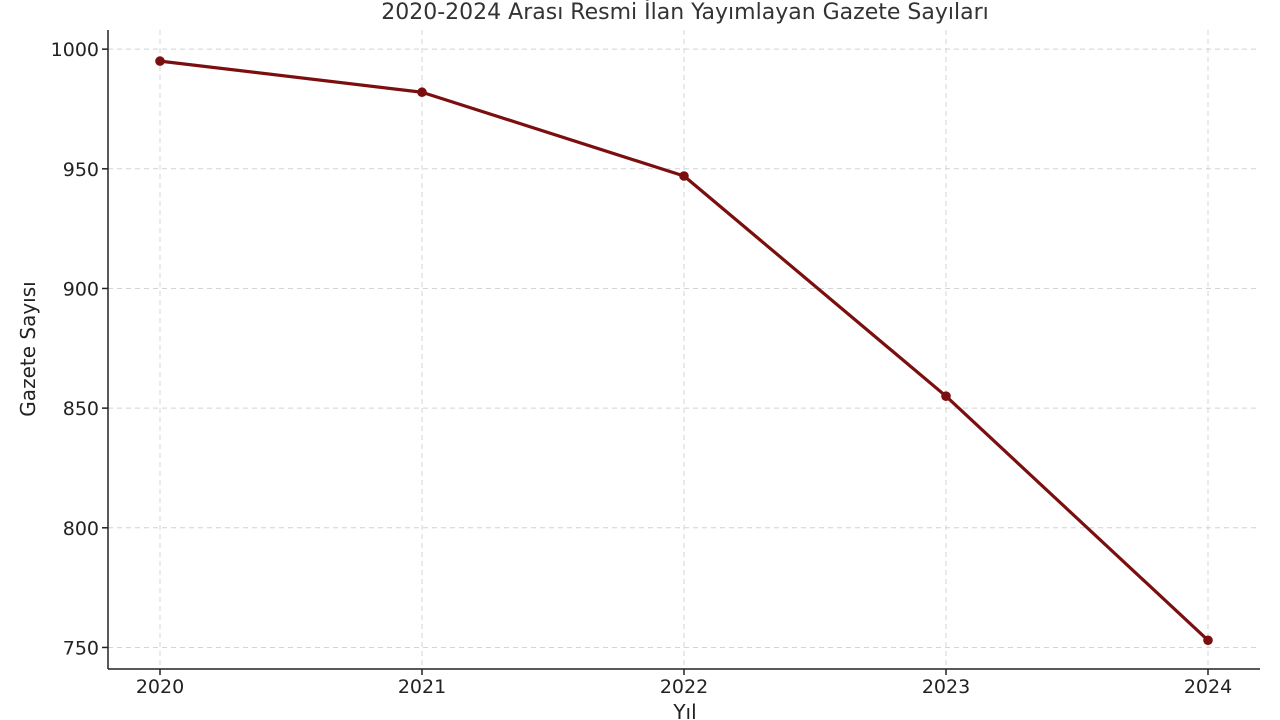 The width and height of the screenshot is (1280, 720). What do you see at coordinates (684, 710) in the screenshot?
I see `x-axis-title: Yıl` at bounding box center [684, 710].